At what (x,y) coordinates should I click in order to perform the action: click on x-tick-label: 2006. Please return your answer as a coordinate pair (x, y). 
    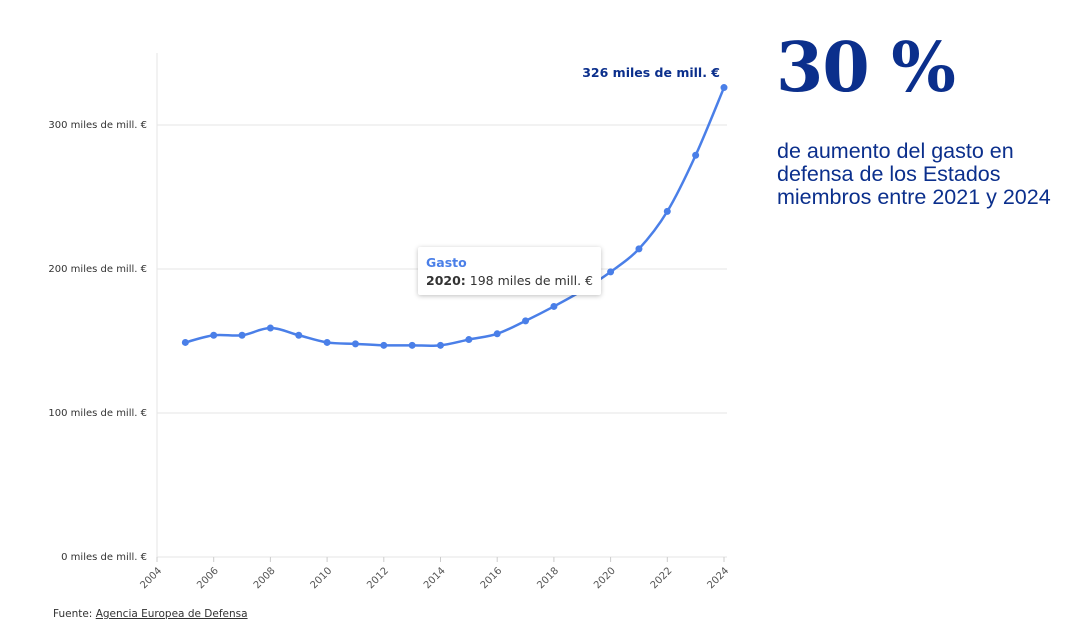
    Looking at the image, I should click on (208, 578).